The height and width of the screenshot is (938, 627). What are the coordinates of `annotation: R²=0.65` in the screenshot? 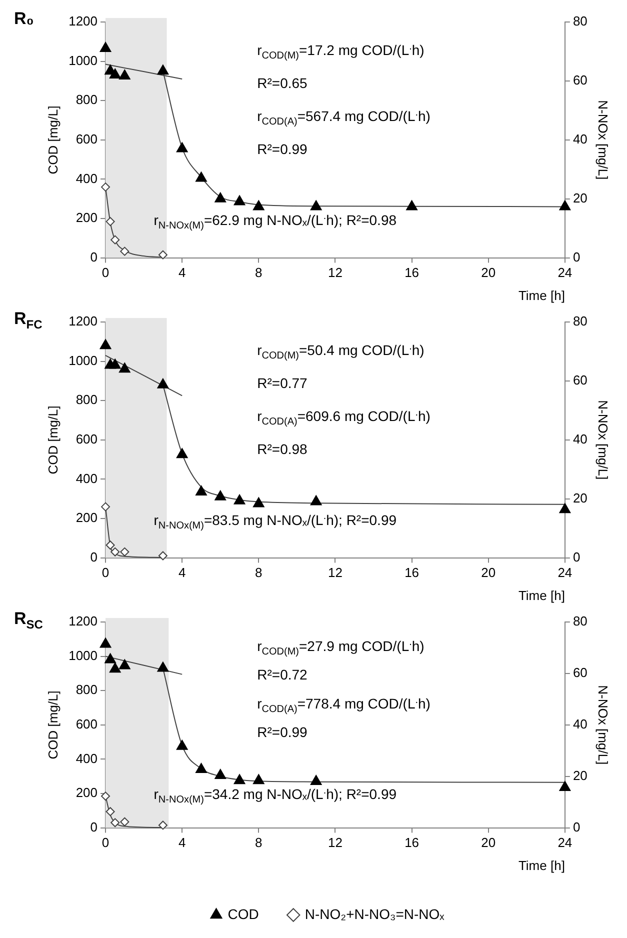 It's located at (282, 83).